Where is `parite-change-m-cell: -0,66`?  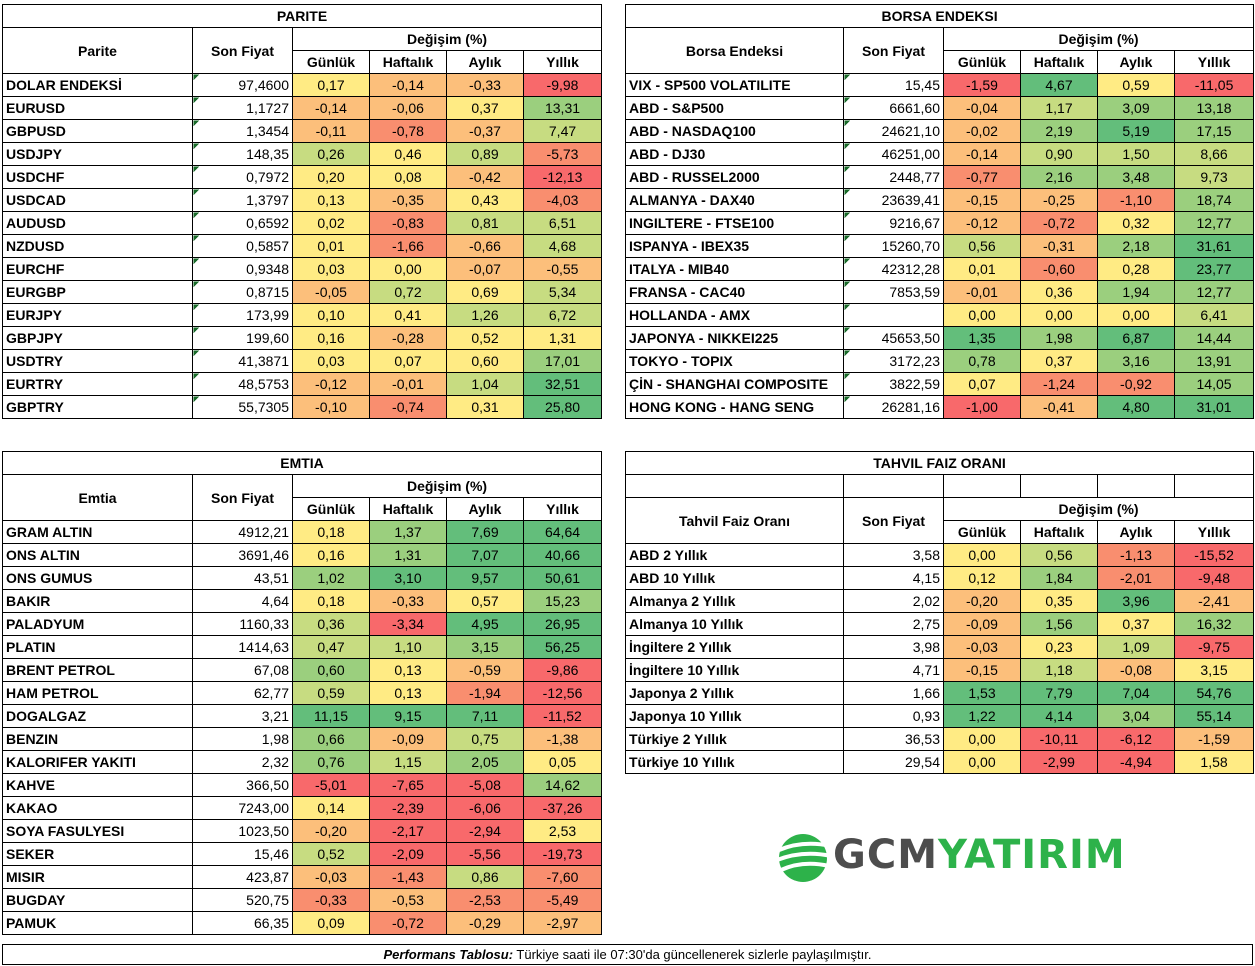
parite-change-m-cell: -0,66 is located at coordinates (485, 246).